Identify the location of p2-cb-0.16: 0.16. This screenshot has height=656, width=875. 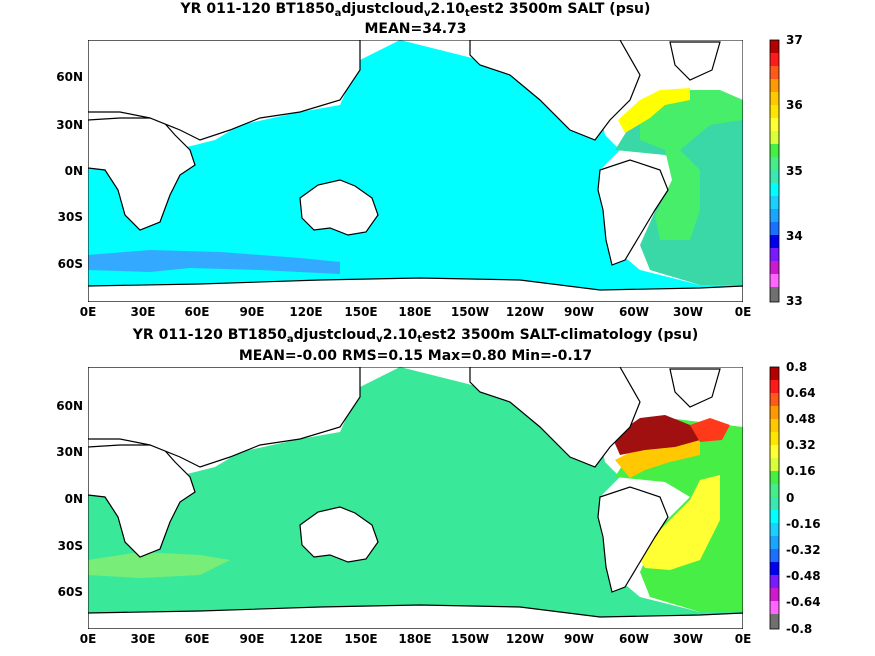
(801, 471).